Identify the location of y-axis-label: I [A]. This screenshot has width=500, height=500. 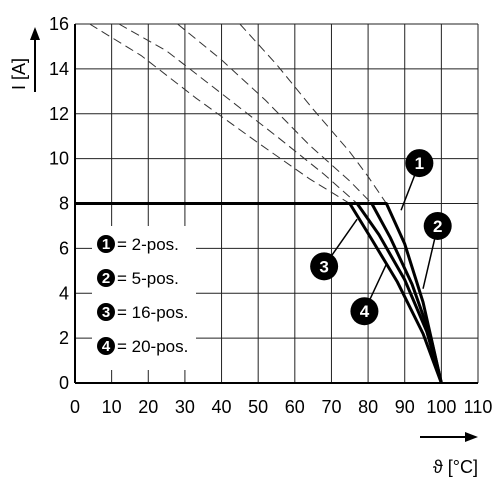
(19, 74).